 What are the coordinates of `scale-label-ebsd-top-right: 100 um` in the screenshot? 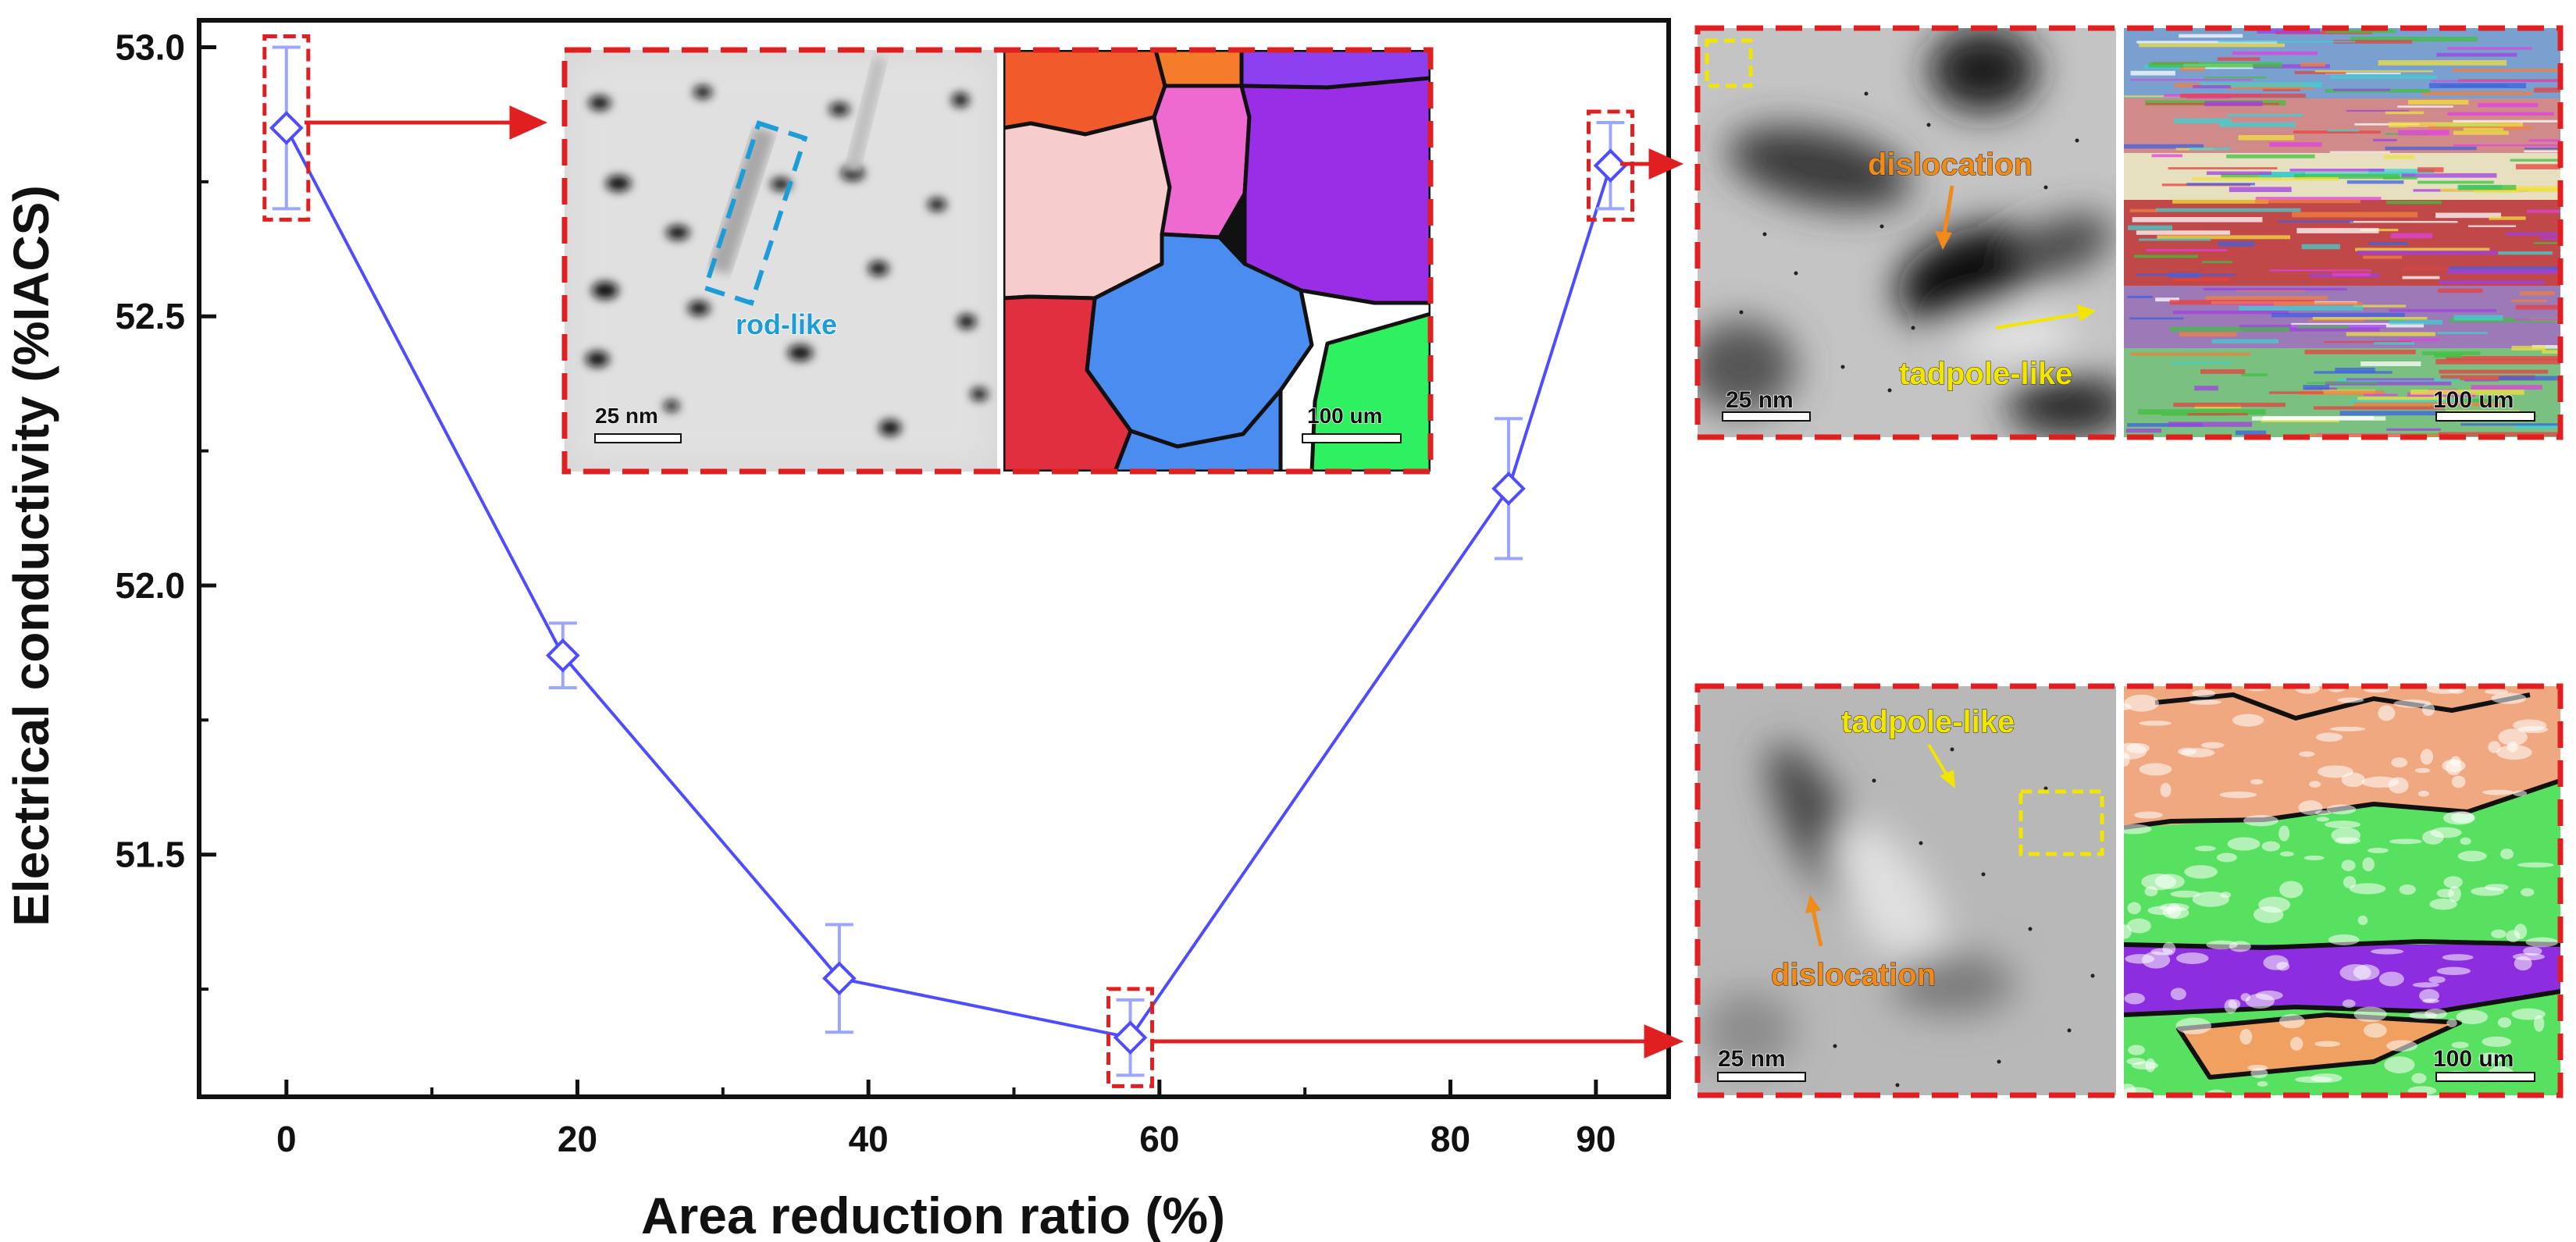 It's located at (2473, 400).